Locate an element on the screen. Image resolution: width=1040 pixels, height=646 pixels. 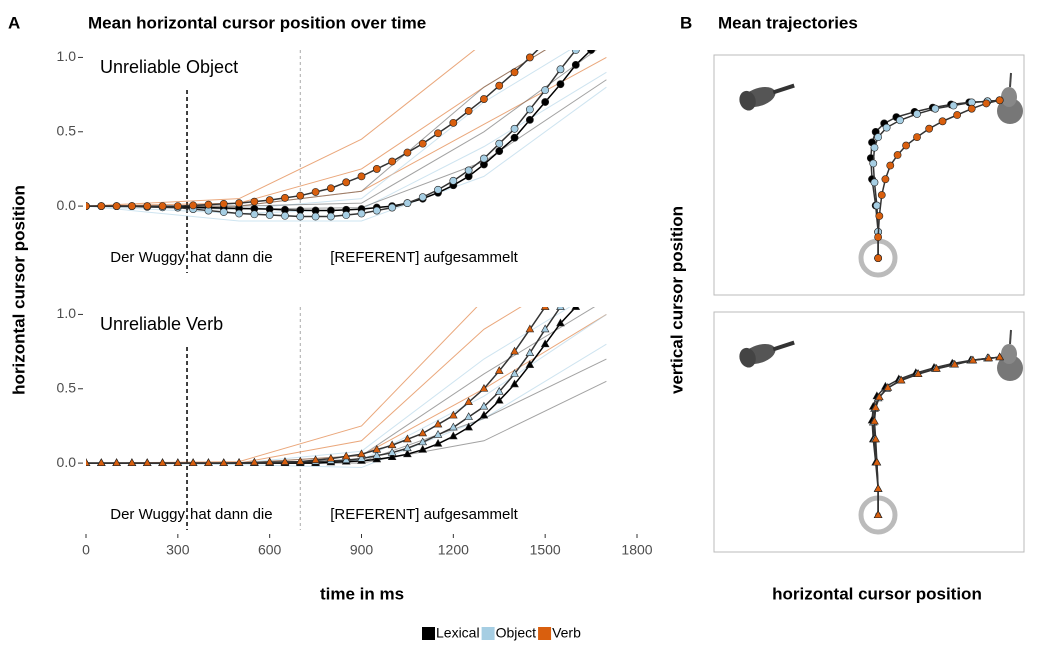
pear-stem is located at coordinates (1010, 80).